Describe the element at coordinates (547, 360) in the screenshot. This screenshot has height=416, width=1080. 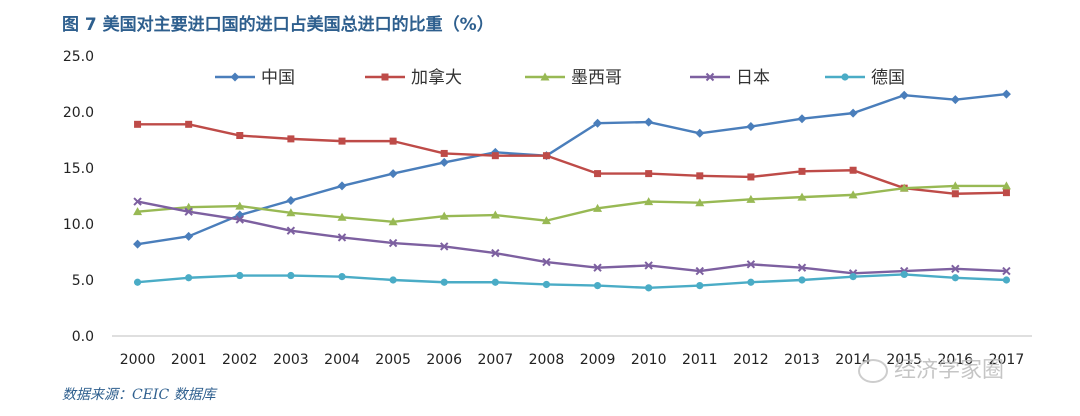
I see `x-tick-label: 2008` at that location.